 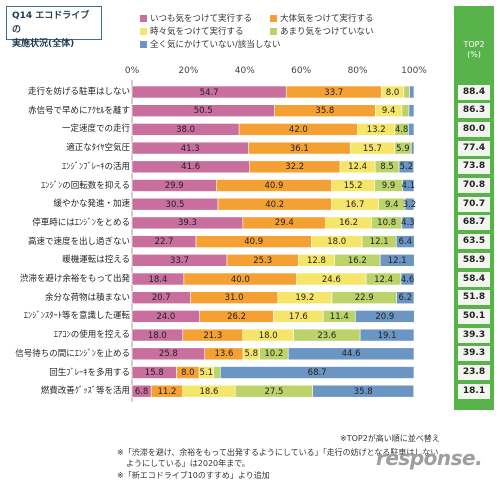 What do you see at coordinates (91, 204) in the screenshot?
I see `category-label: 緩やかな発進・加速` at bounding box center [91, 204].